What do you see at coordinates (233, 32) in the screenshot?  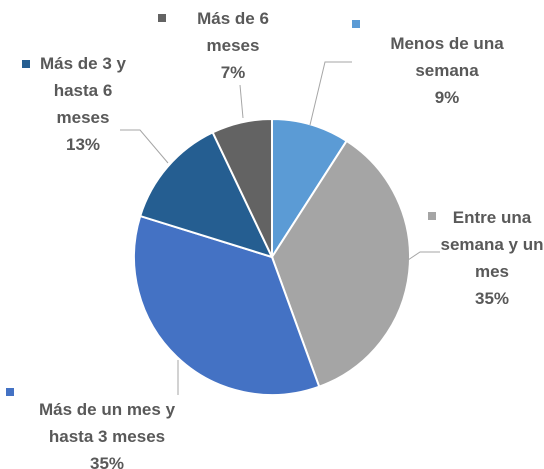 I see `category-name: Más de 6 meses` at bounding box center [233, 32].